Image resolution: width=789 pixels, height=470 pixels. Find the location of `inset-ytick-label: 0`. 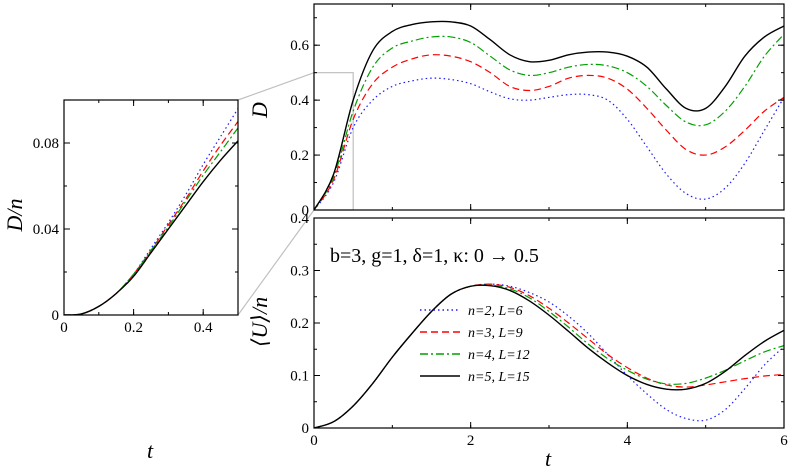

inset-ytick-label: 0 is located at coordinates (56, 316).